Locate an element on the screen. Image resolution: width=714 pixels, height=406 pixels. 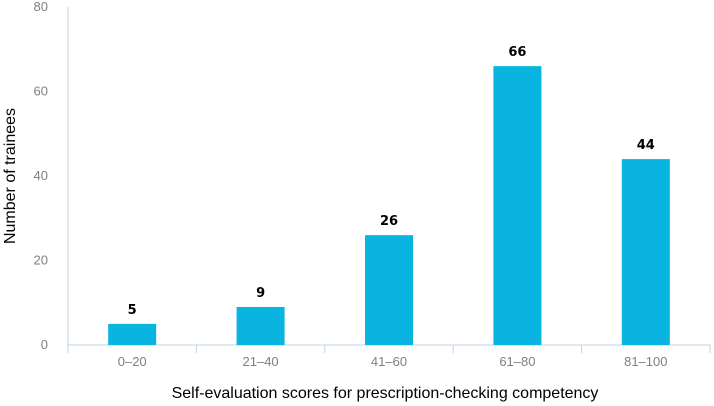
x-tick-label: 41–60 is located at coordinates (389, 361).